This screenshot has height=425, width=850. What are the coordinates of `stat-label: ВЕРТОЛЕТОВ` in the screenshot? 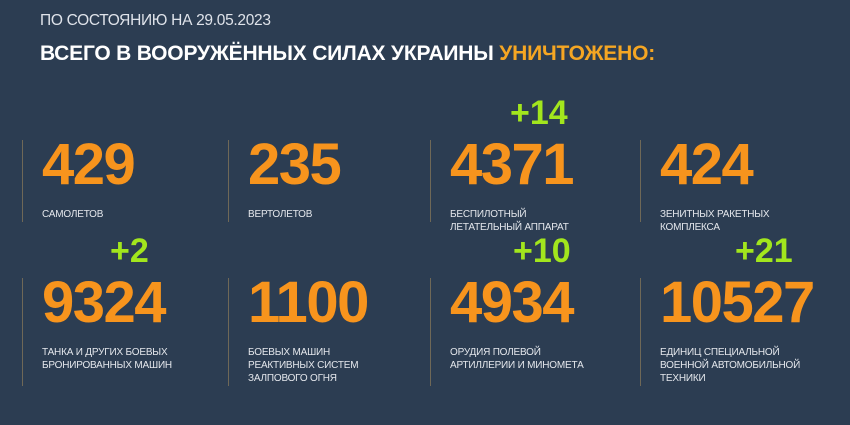 It's located at (280, 214).